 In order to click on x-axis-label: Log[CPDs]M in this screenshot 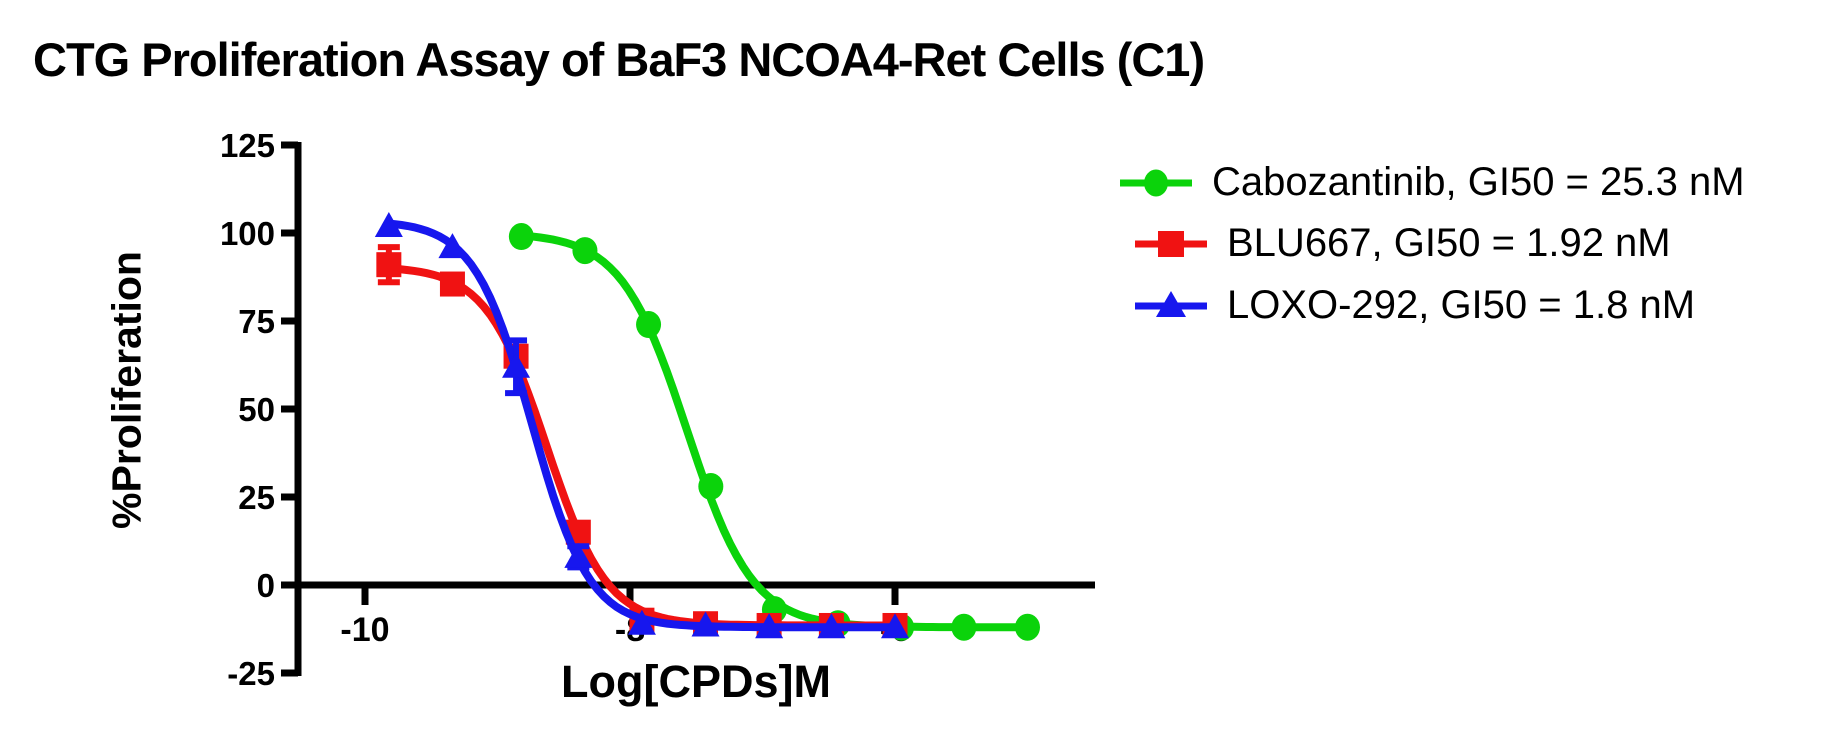, I will do `click(696, 681)`.